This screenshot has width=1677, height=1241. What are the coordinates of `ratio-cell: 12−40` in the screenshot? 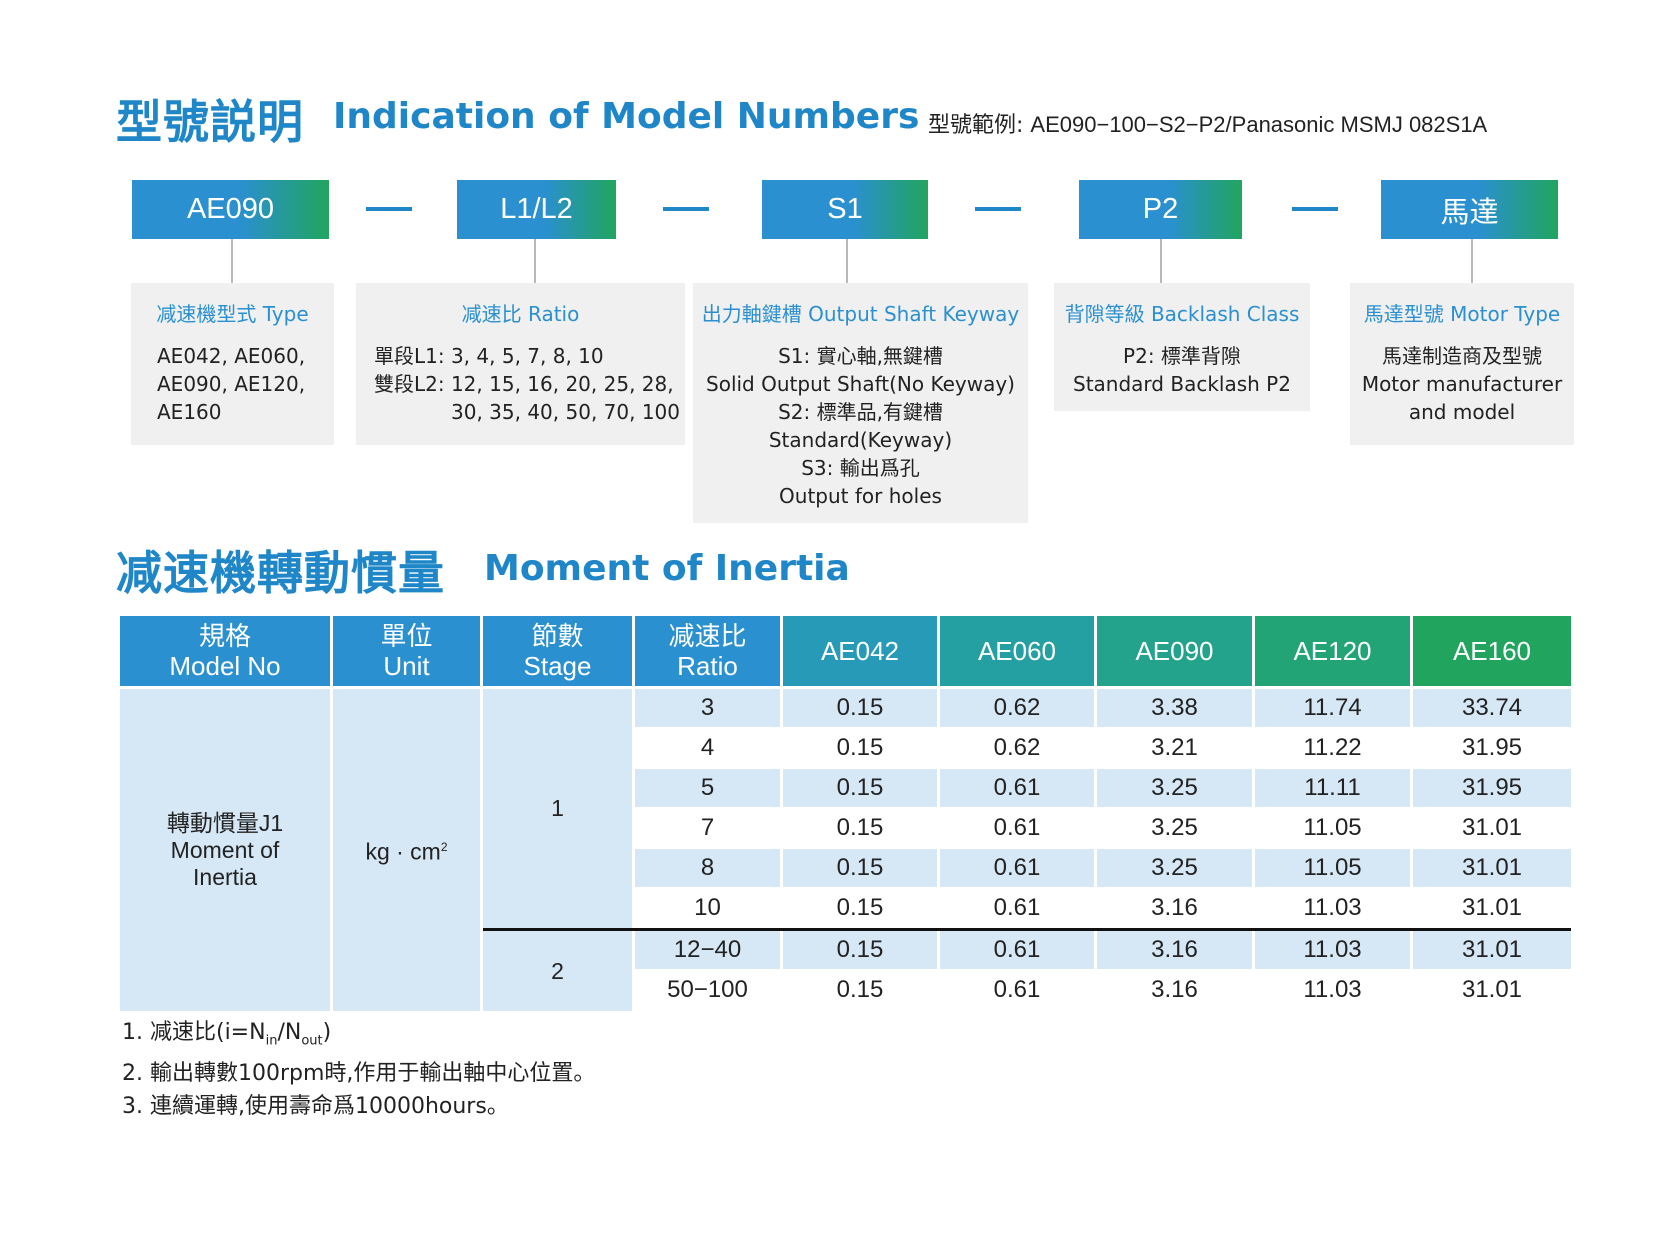 It's located at (707, 950).